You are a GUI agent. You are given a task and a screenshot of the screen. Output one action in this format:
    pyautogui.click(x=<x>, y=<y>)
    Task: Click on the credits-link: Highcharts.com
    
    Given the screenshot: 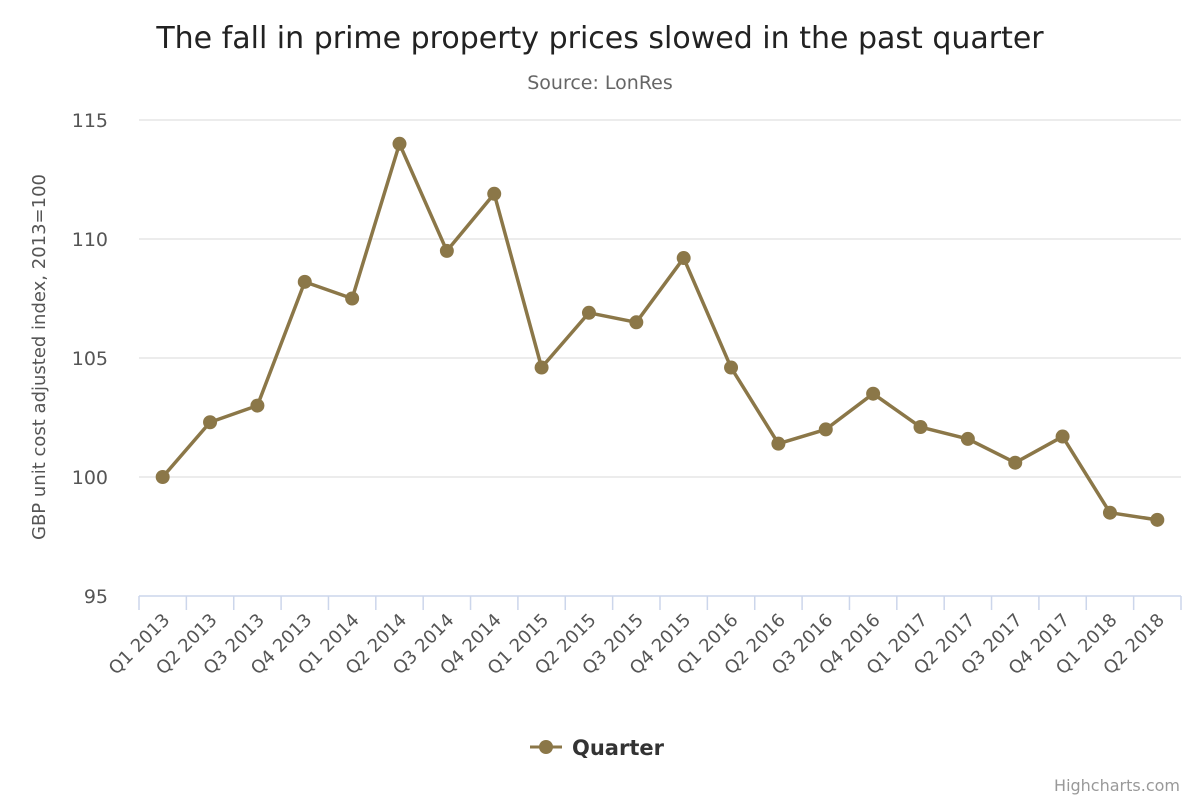 What is the action you would take?
    pyautogui.click(x=1117, y=785)
    